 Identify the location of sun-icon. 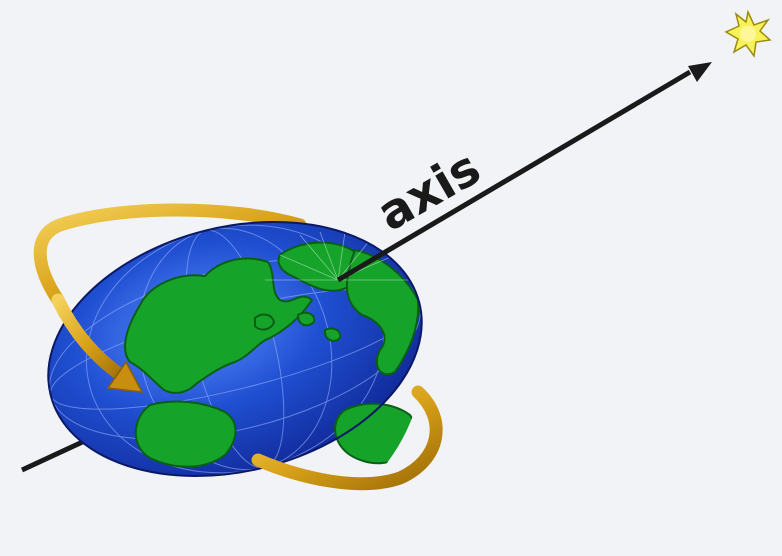
(748, 33).